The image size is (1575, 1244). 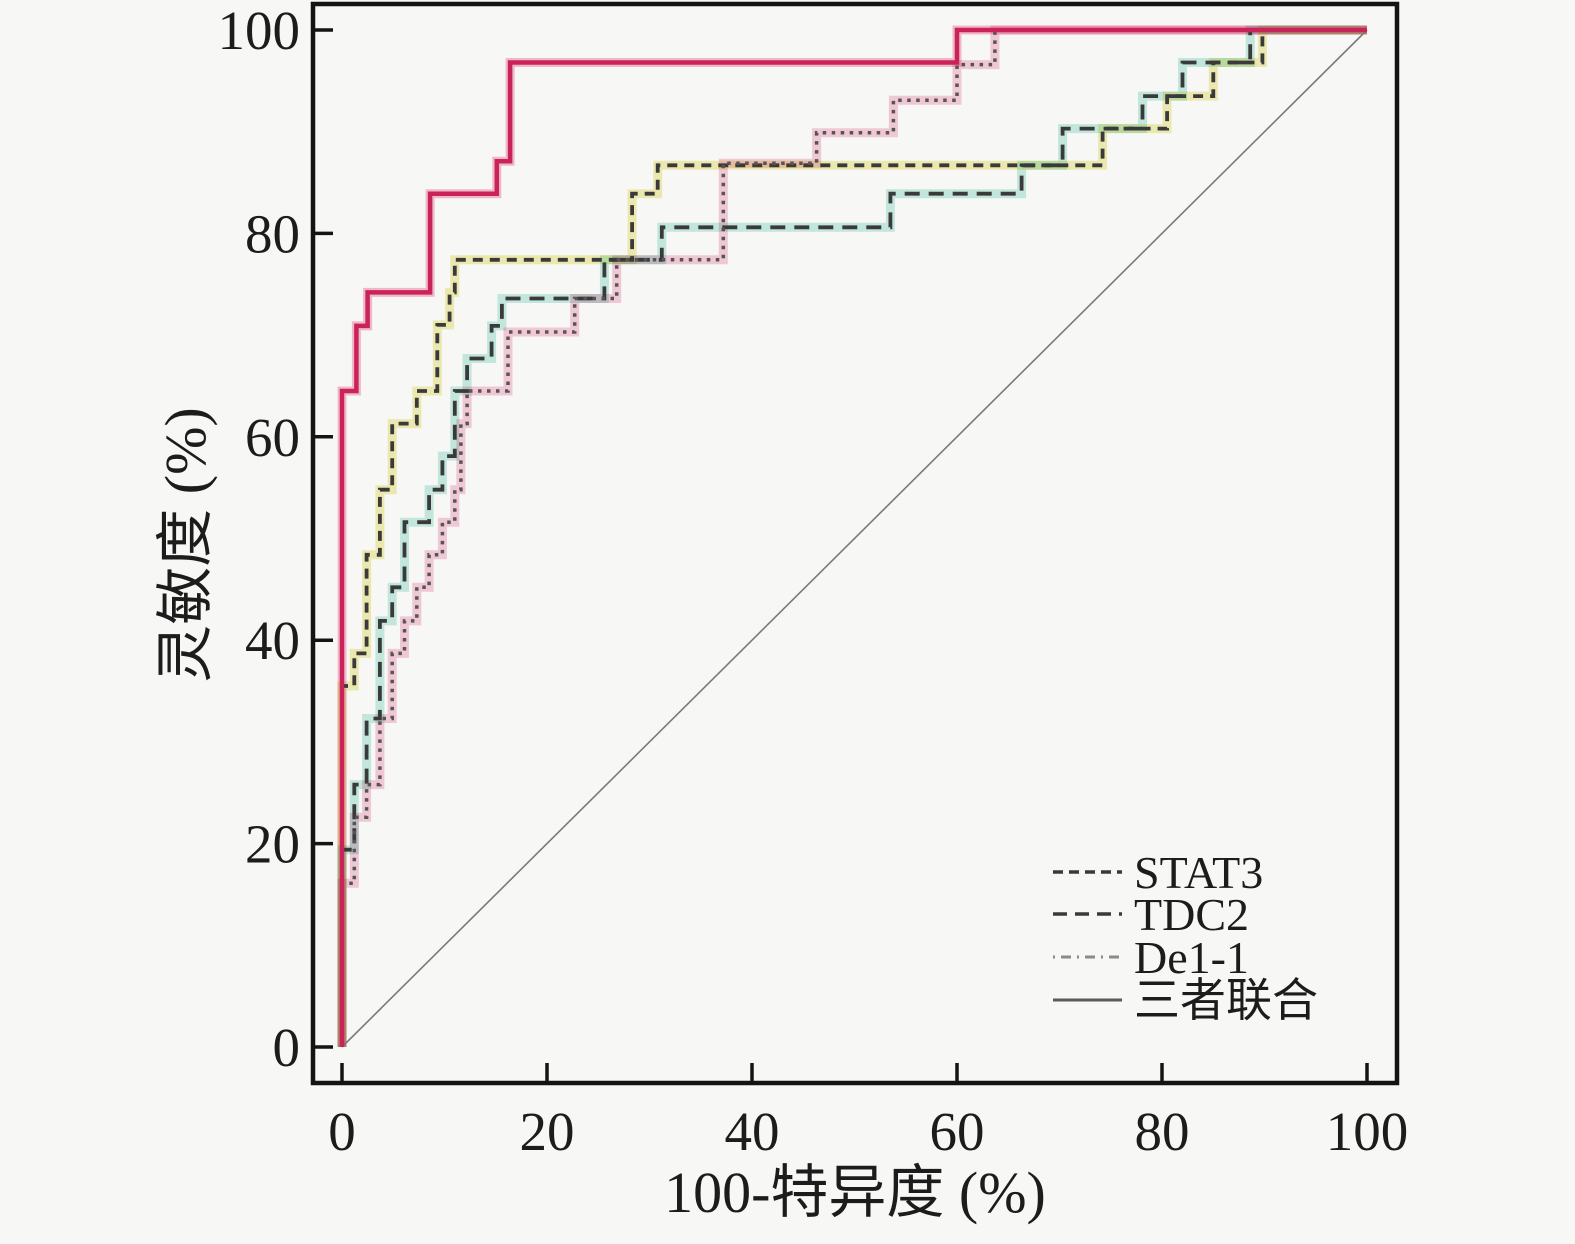 I want to click on x-tick-label: 40, so click(x=752, y=1131).